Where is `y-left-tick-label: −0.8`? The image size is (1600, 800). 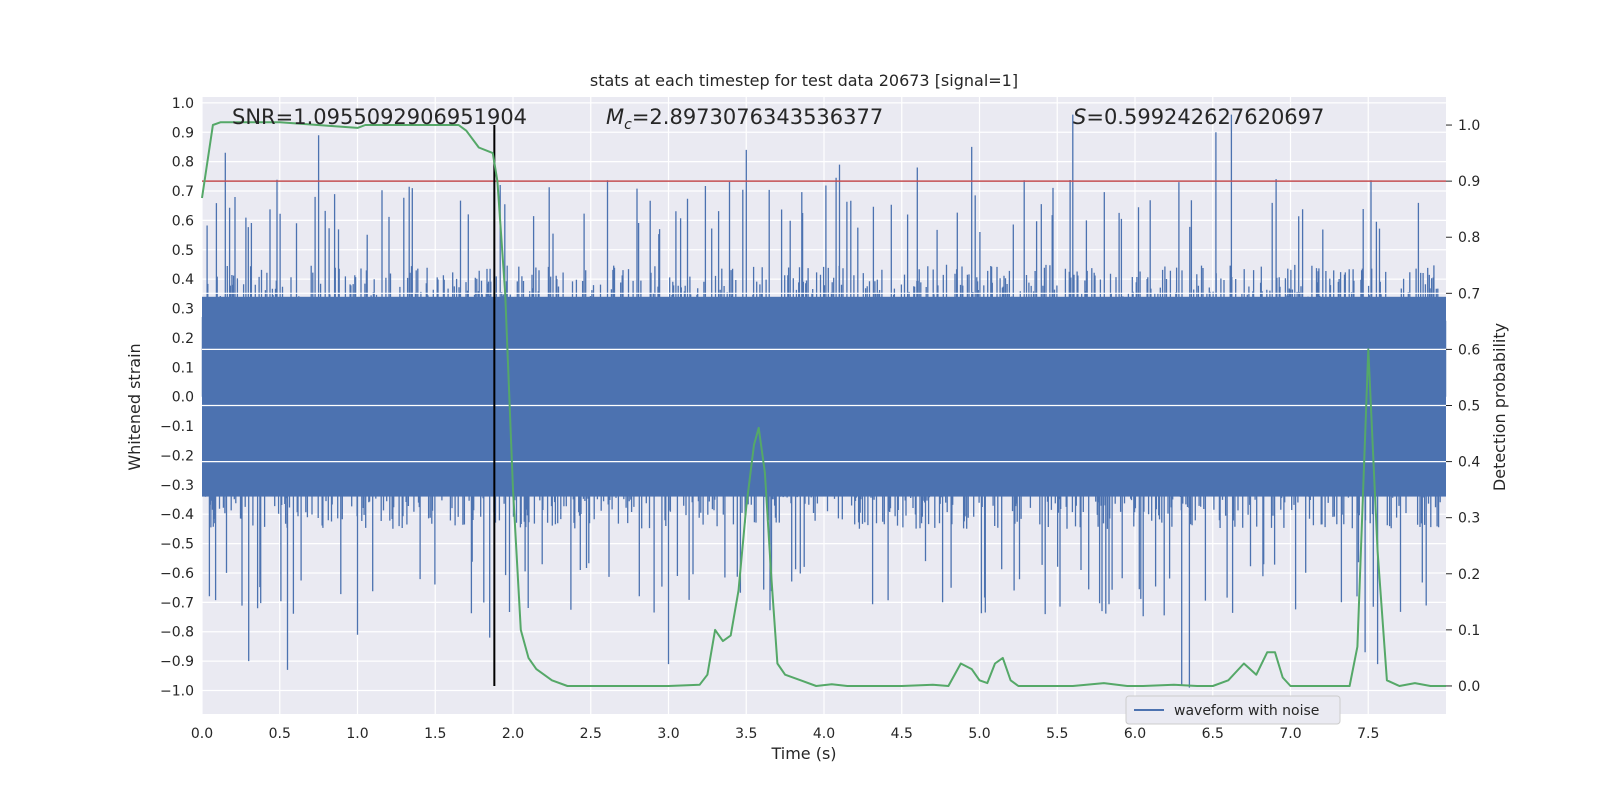
y-left-tick-label: −0.8 is located at coordinates (177, 633).